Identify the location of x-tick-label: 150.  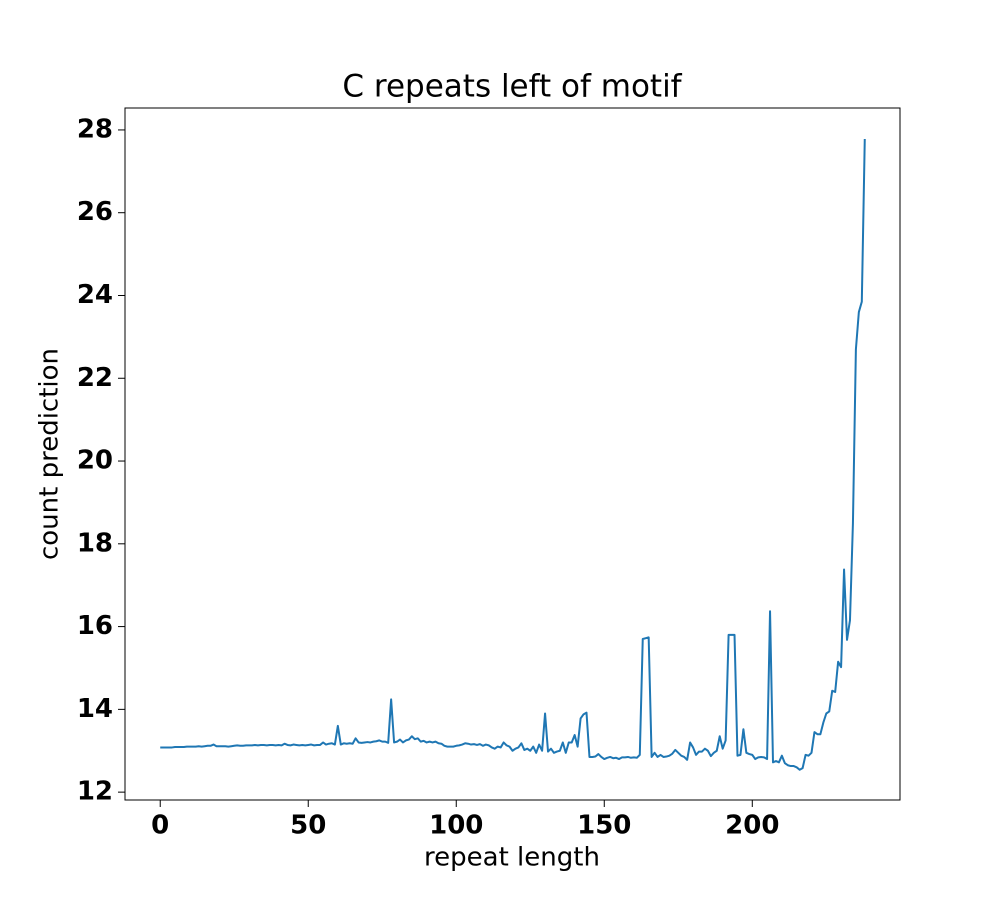
(604, 826).